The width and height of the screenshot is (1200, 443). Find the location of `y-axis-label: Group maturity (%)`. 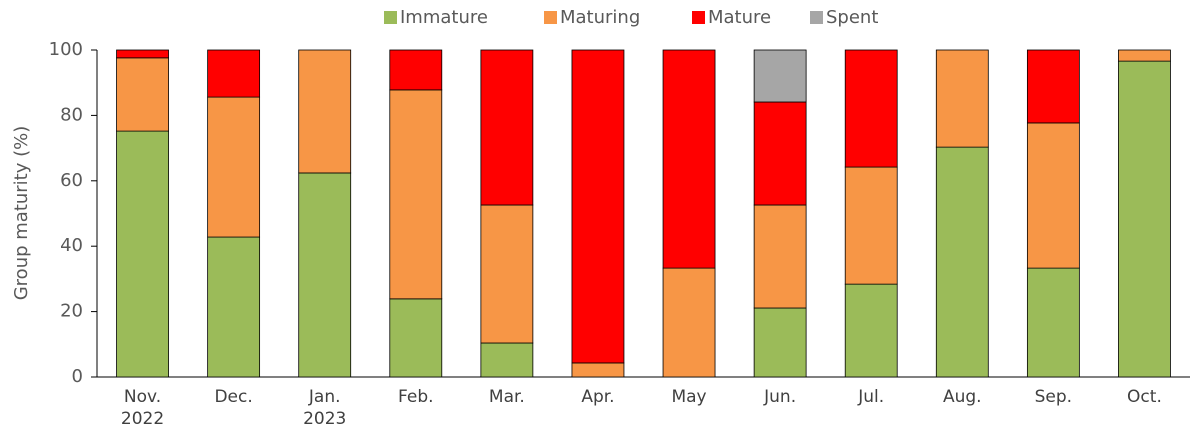

y-axis-label: Group maturity (%) is located at coordinates (21, 213).